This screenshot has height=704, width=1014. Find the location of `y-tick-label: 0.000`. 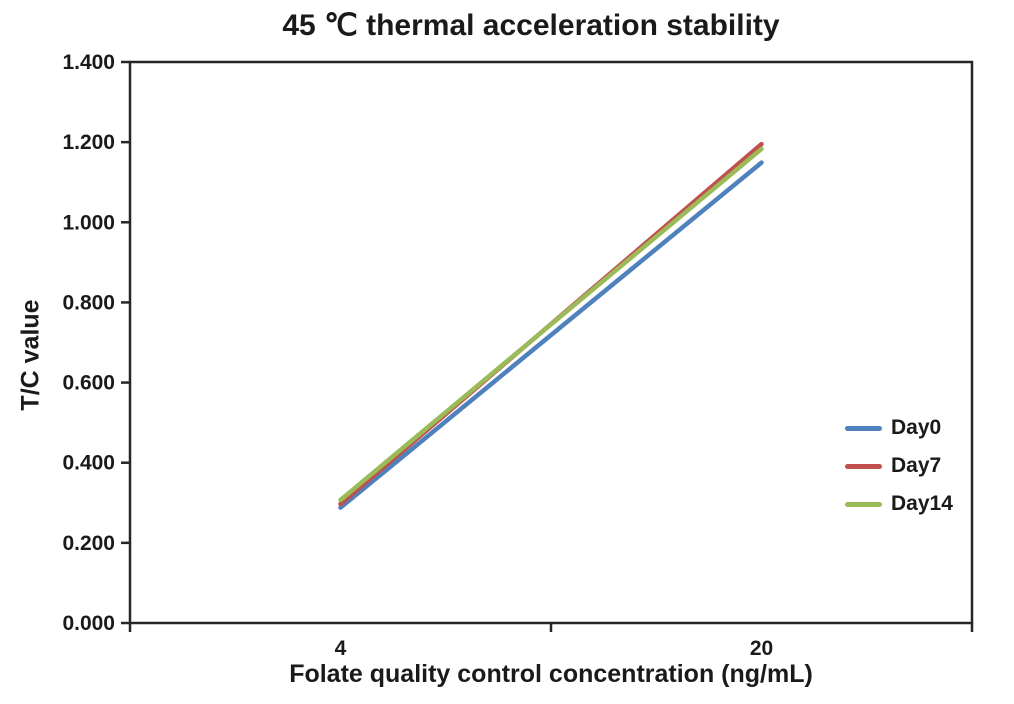

y-tick-label: 0.000 is located at coordinates (88, 623).